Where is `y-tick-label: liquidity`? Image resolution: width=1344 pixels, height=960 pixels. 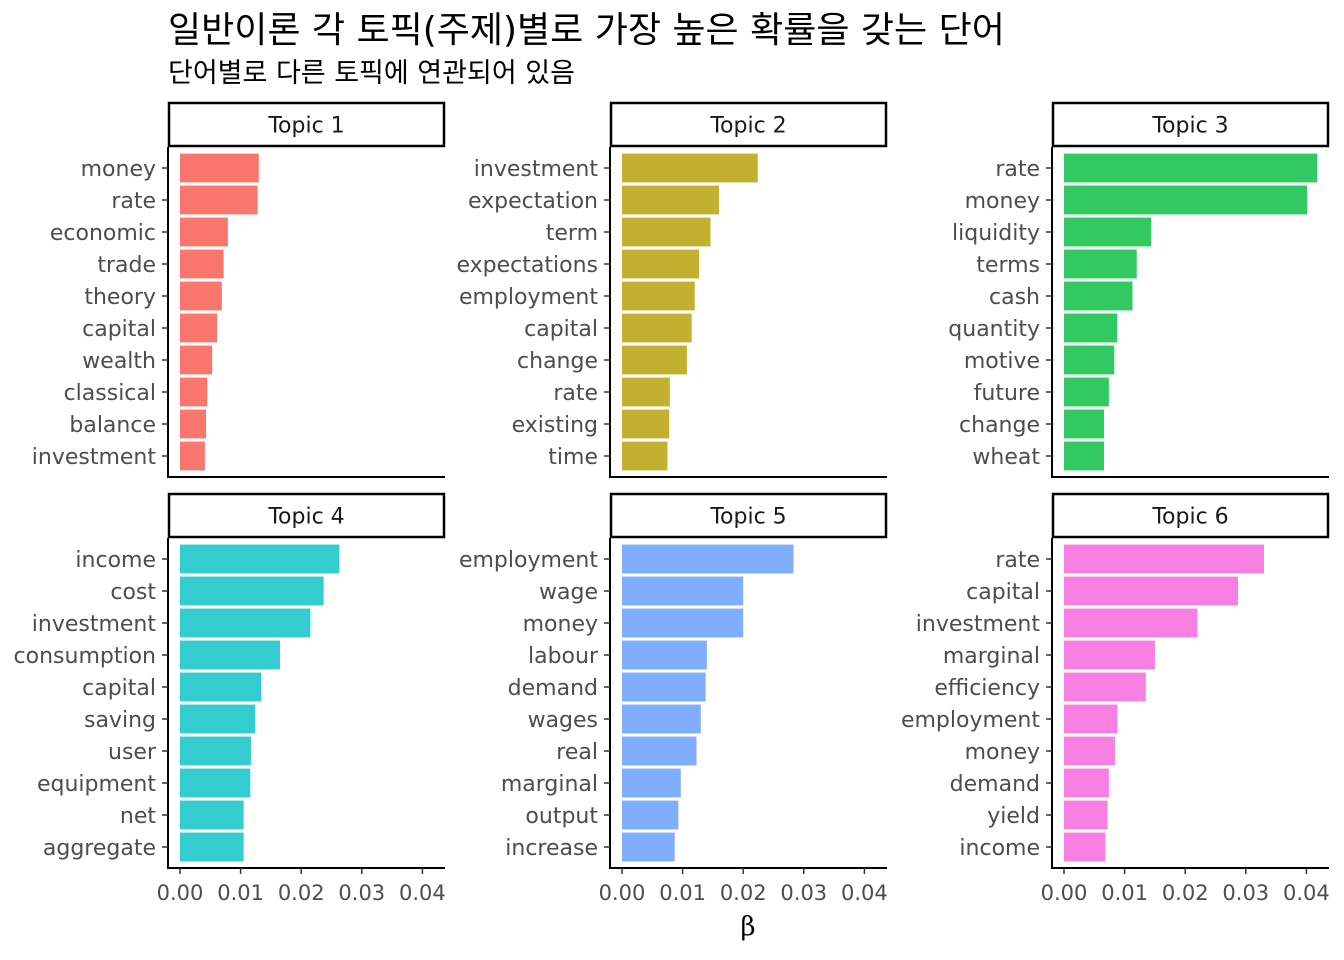 y-tick-label: liquidity is located at coordinates (996, 233).